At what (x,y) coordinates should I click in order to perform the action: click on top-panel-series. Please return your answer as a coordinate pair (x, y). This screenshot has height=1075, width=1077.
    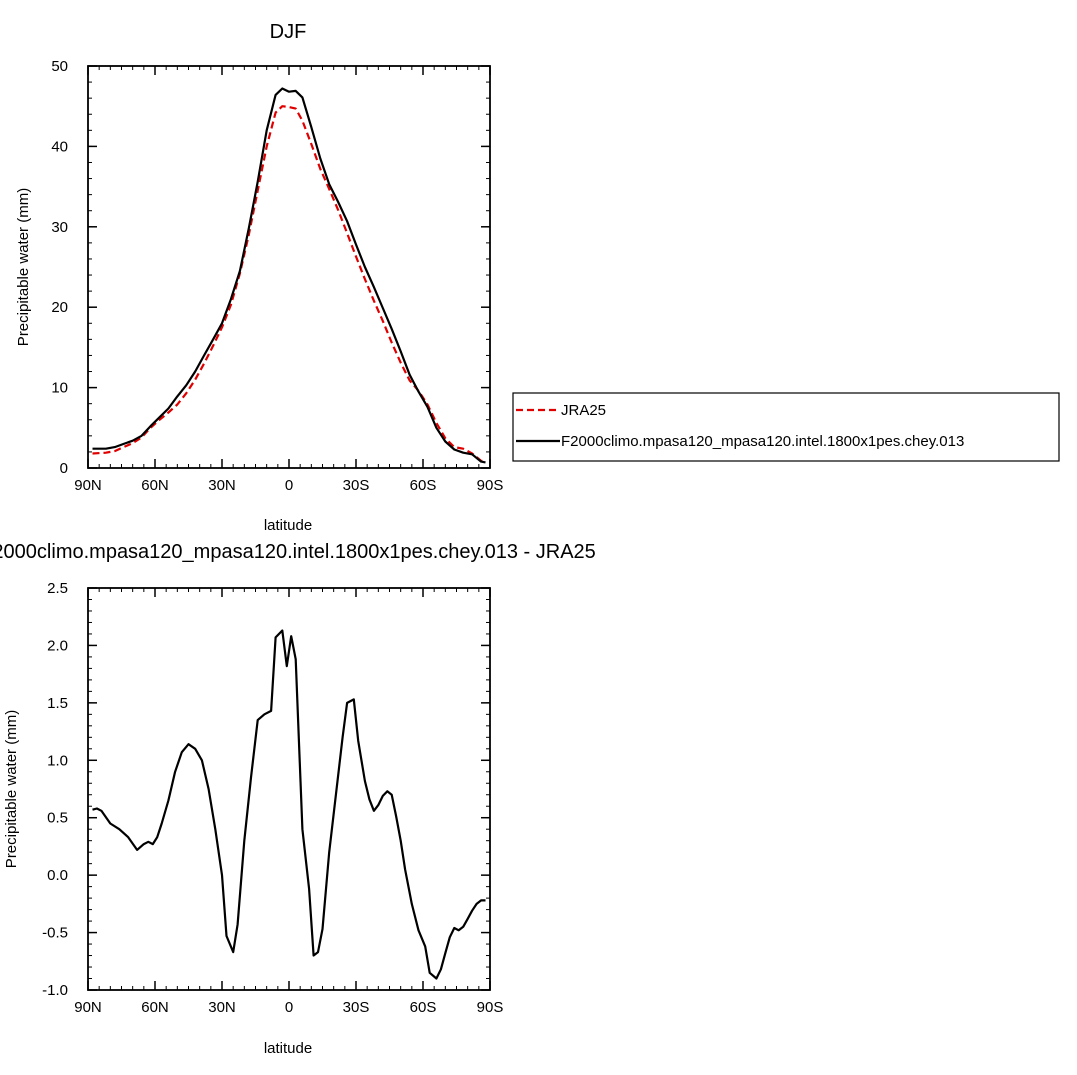
    Looking at the image, I should click on (289, 275).